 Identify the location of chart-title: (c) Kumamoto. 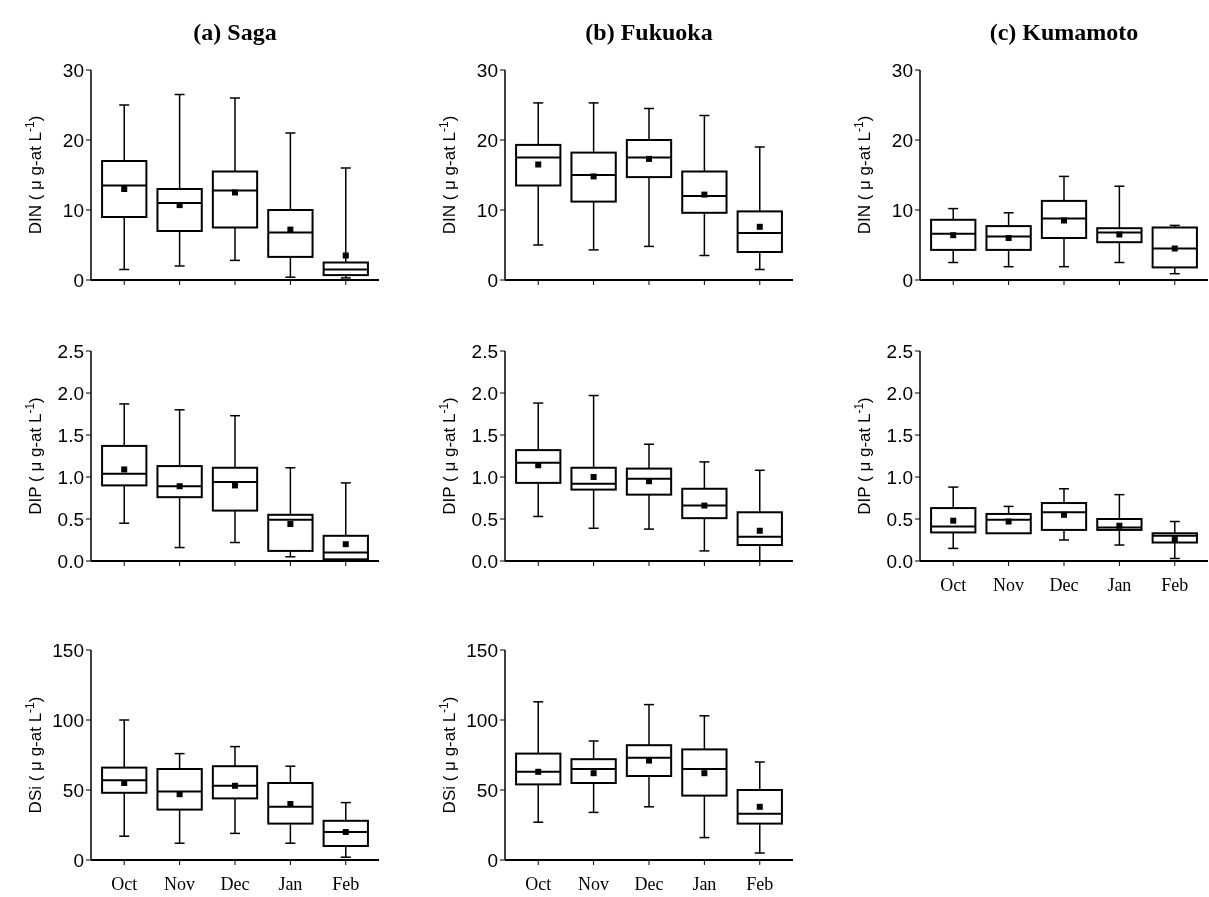
(1064, 32).